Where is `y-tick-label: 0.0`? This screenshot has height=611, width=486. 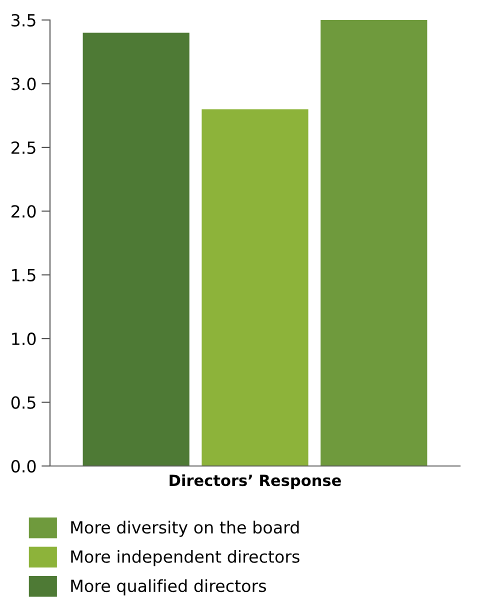 y-tick-label: 0.0 is located at coordinates (23, 466).